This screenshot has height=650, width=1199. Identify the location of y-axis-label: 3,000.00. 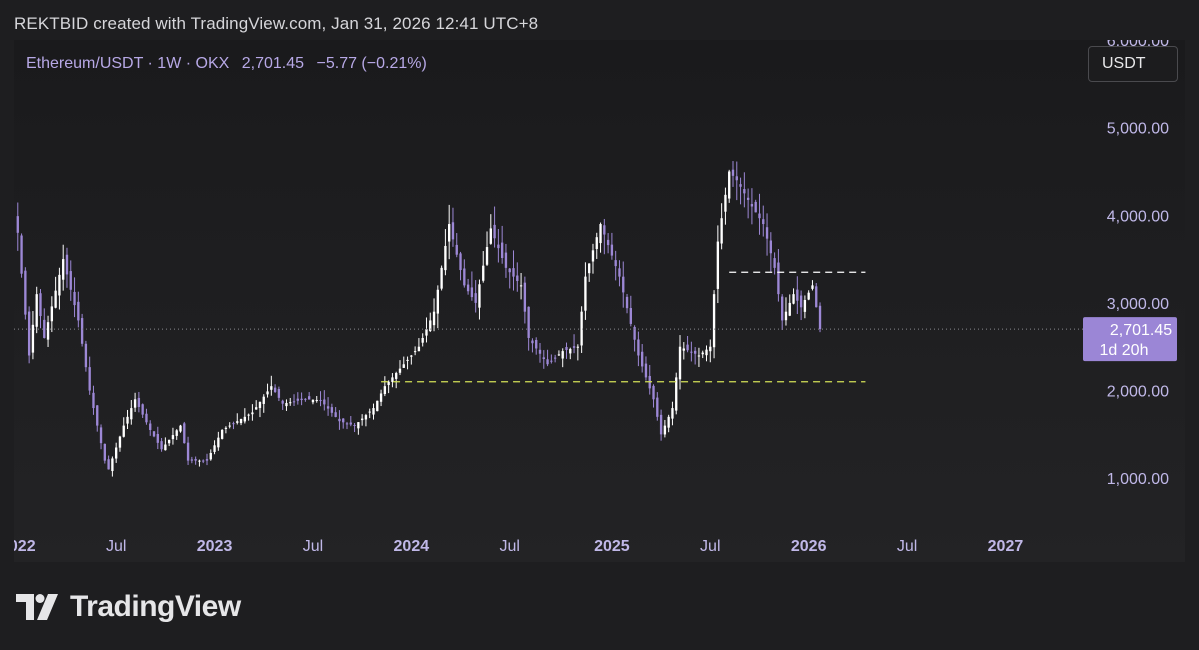
(1138, 304).